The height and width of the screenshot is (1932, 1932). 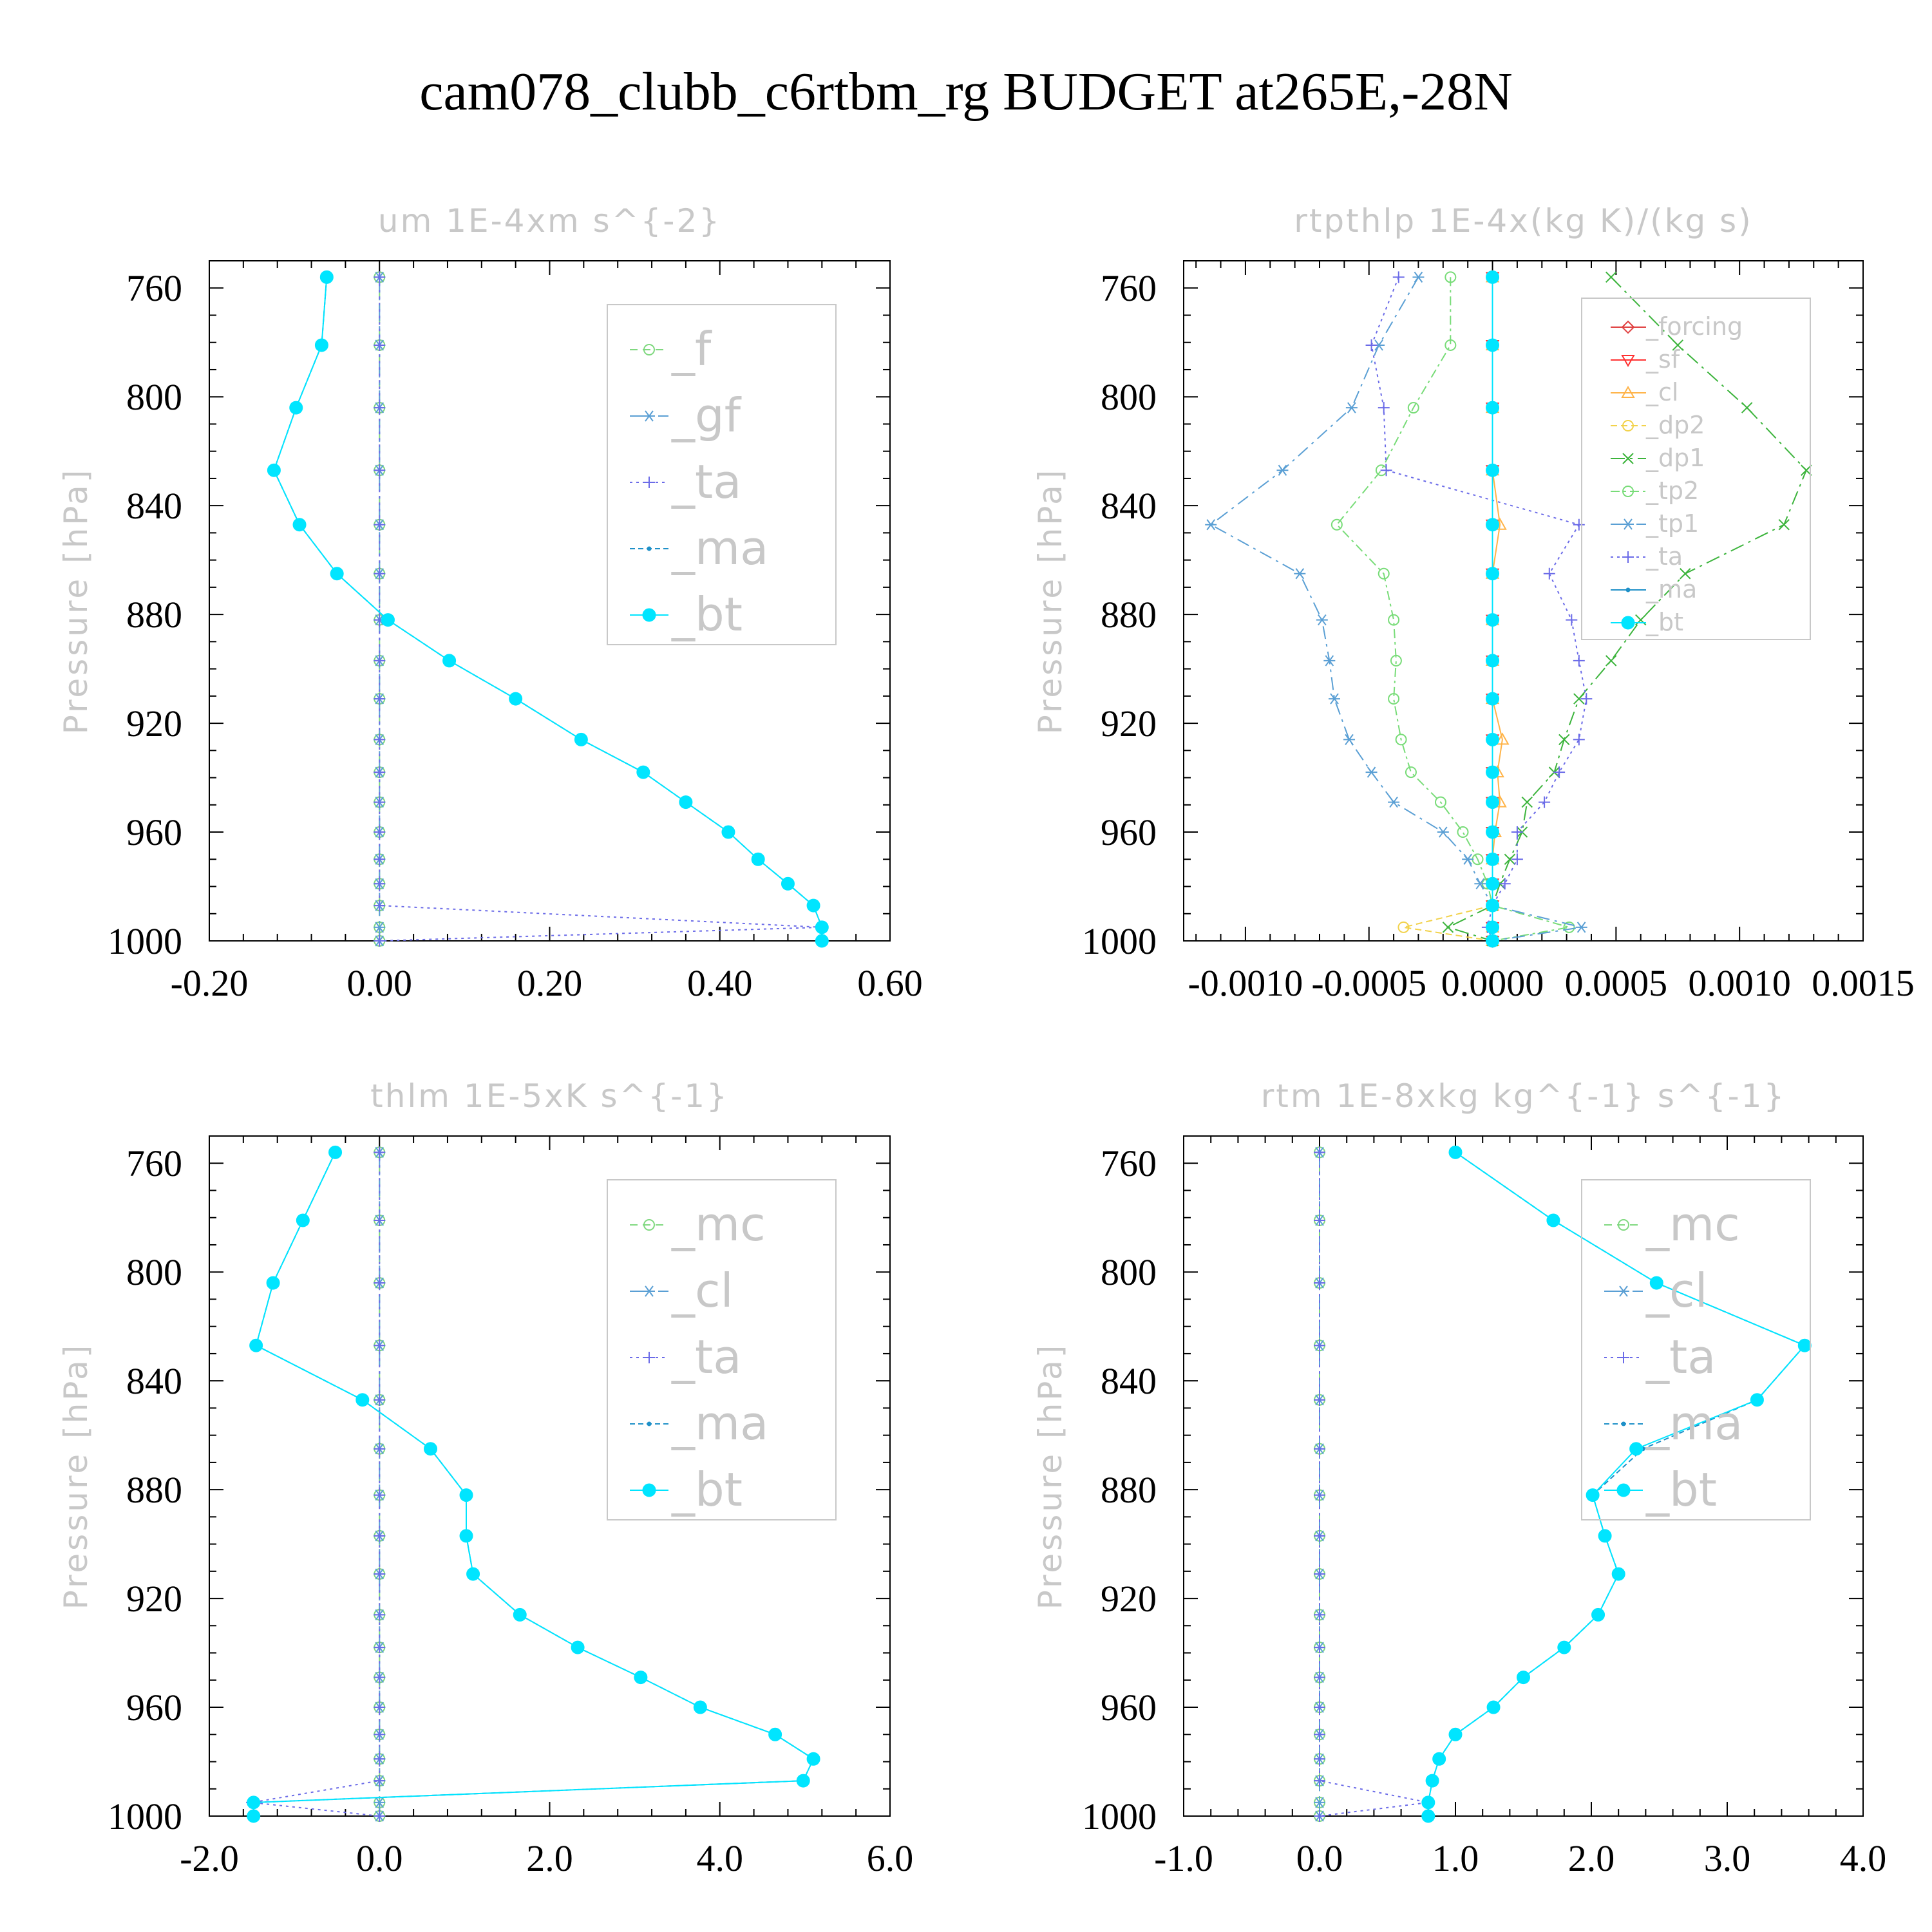 I want to click on x-tick-label: 0.40, so click(x=720, y=983).